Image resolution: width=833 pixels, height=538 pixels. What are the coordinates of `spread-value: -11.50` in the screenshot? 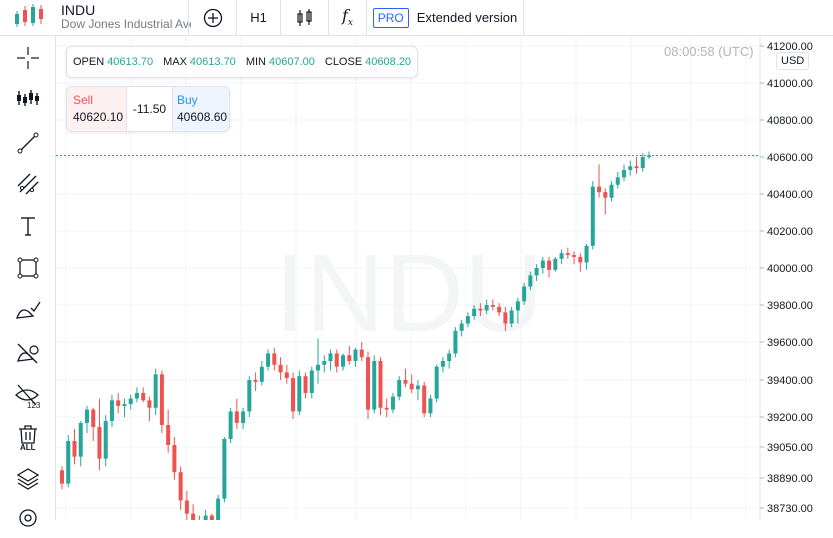 It's located at (150, 109).